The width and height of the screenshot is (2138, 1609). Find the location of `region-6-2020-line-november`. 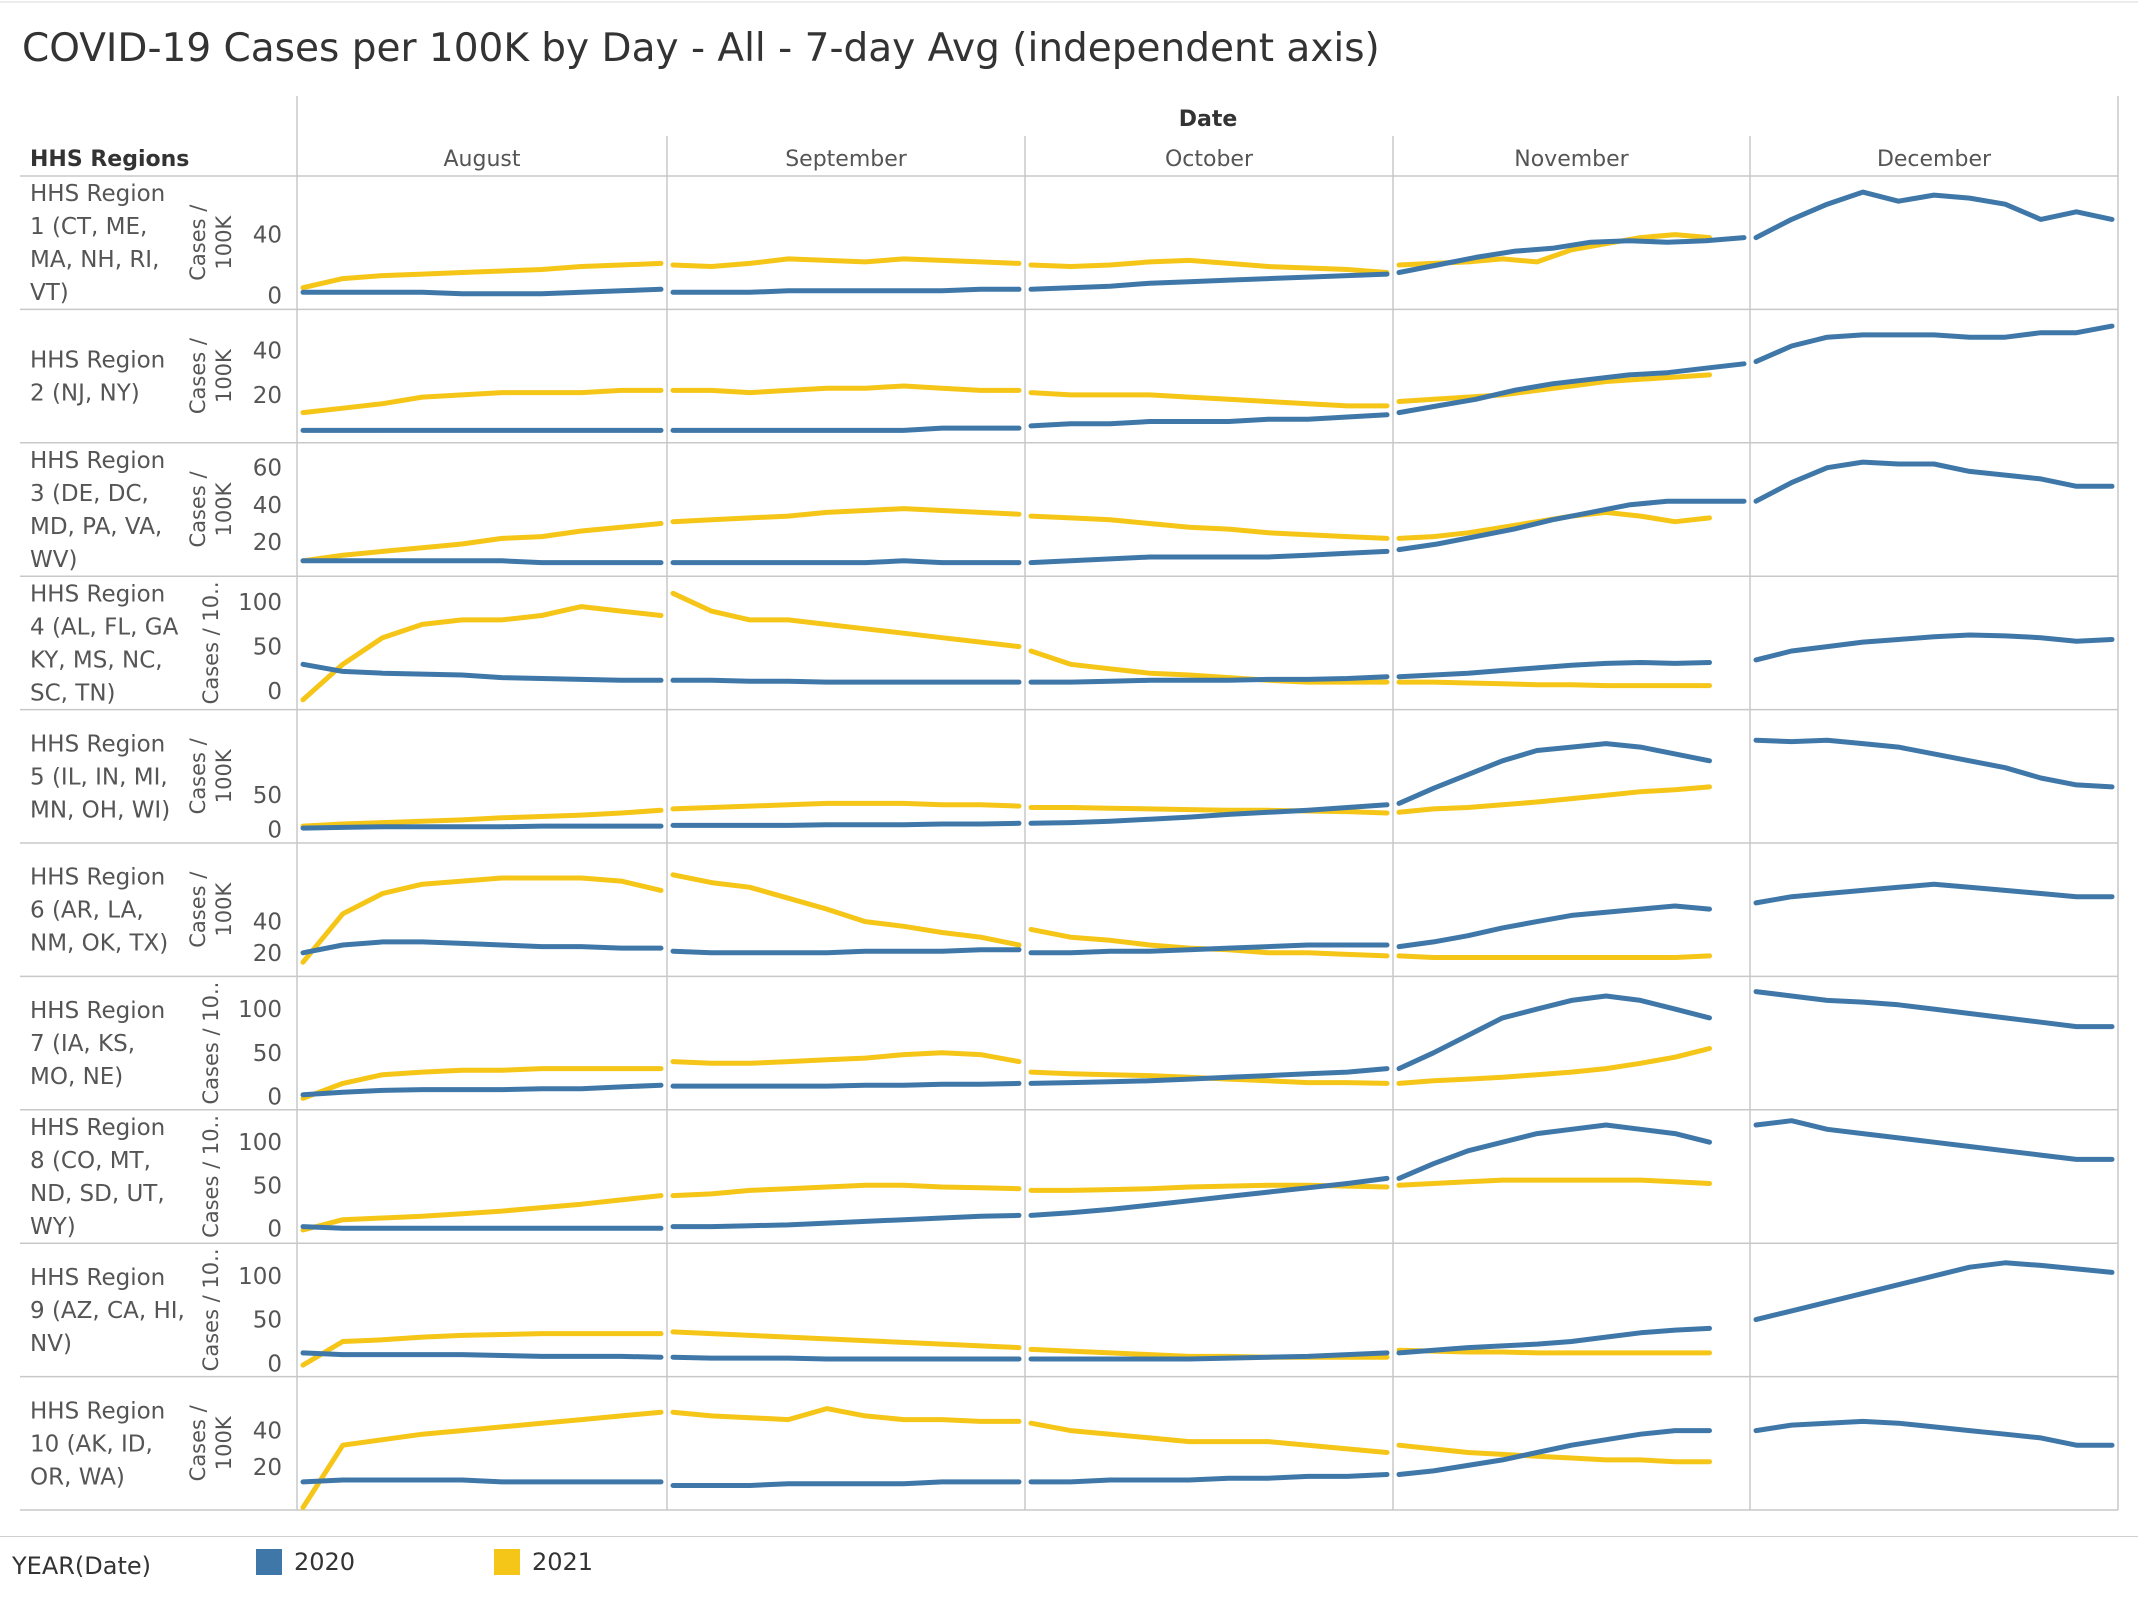

region-6-2020-line-november is located at coordinates (1554, 926).